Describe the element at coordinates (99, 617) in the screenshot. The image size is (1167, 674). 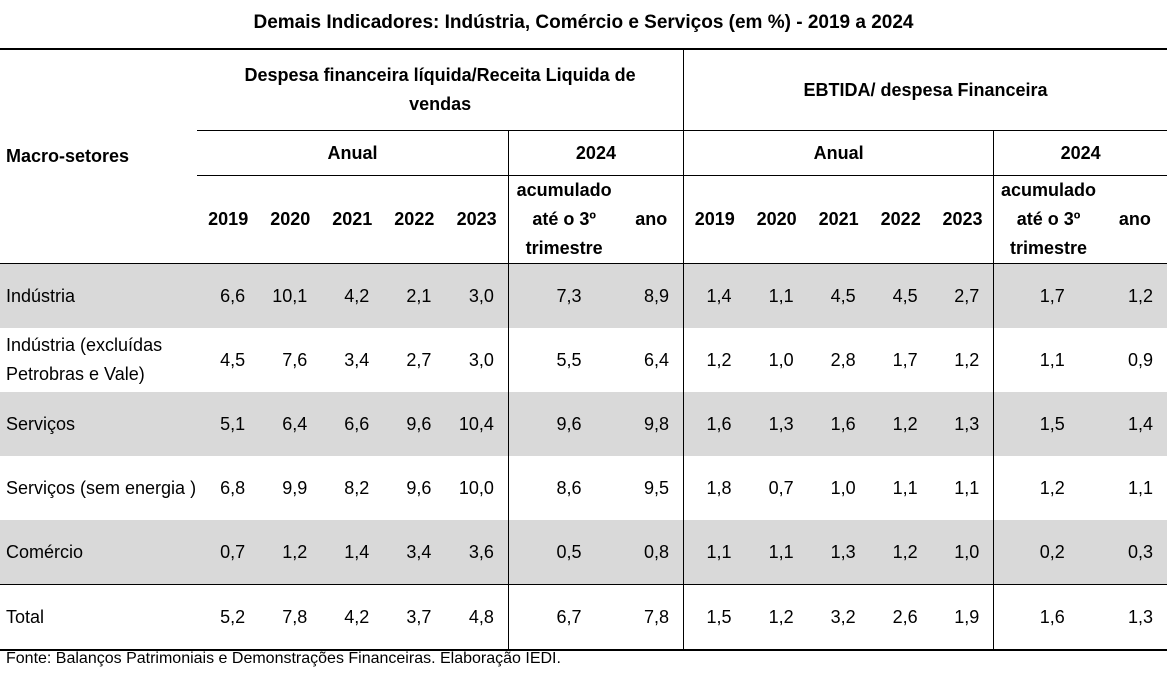
I see `row-label: Total` at that location.